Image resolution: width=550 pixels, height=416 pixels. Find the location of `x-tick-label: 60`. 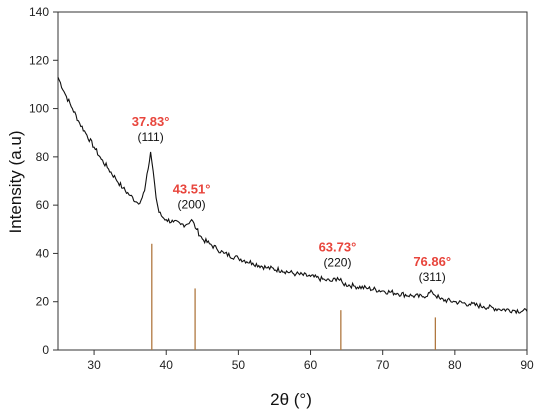

x-tick-label: 60 is located at coordinates (311, 365).